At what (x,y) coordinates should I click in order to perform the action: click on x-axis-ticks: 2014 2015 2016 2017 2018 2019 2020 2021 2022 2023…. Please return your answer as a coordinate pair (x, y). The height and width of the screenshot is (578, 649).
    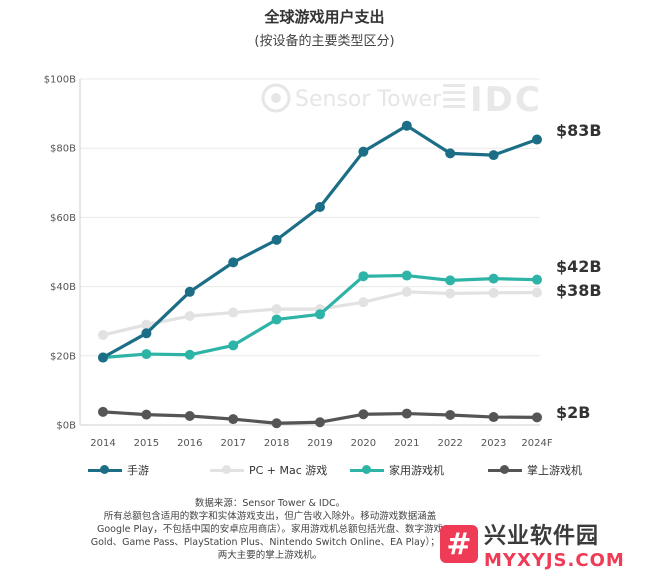
    Looking at the image, I should click on (321, 443).